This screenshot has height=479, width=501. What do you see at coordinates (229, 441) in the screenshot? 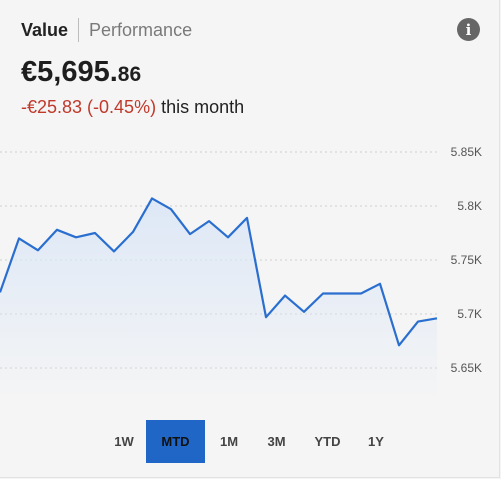
I see `range-1m: 1M` at bounding box center [229, 441].